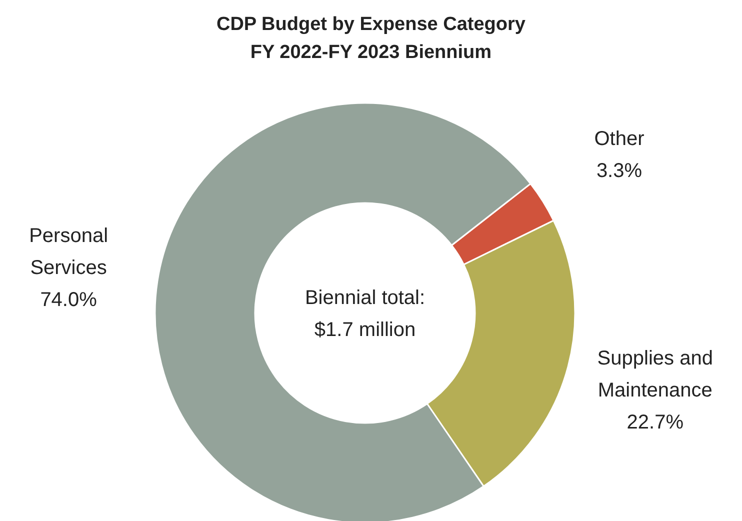 This screenshot has height=521, width=742. What do you see at coordinates (365, 314) in the screenshot?
I see `text: Biennial total: $1.7 million` at bounding box center [365, 314].